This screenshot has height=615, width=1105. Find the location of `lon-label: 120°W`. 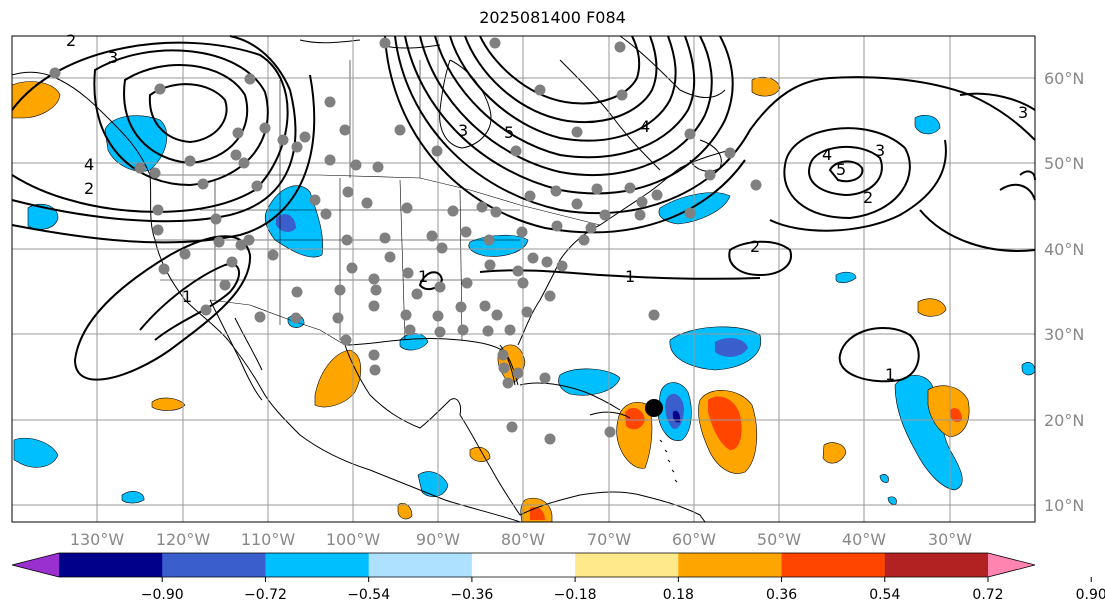

lon-label: 120°W is located at coordinates (183, 539).